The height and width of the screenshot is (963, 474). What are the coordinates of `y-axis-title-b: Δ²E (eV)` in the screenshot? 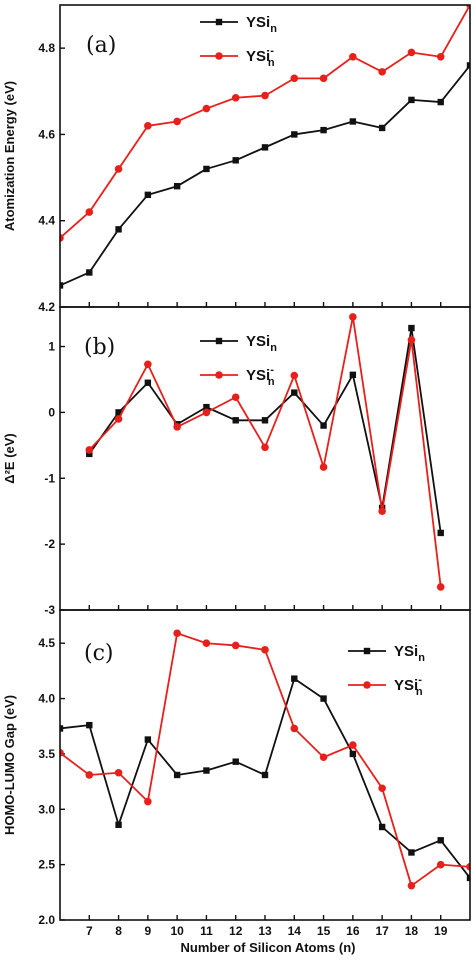 It's located at (9, 458).